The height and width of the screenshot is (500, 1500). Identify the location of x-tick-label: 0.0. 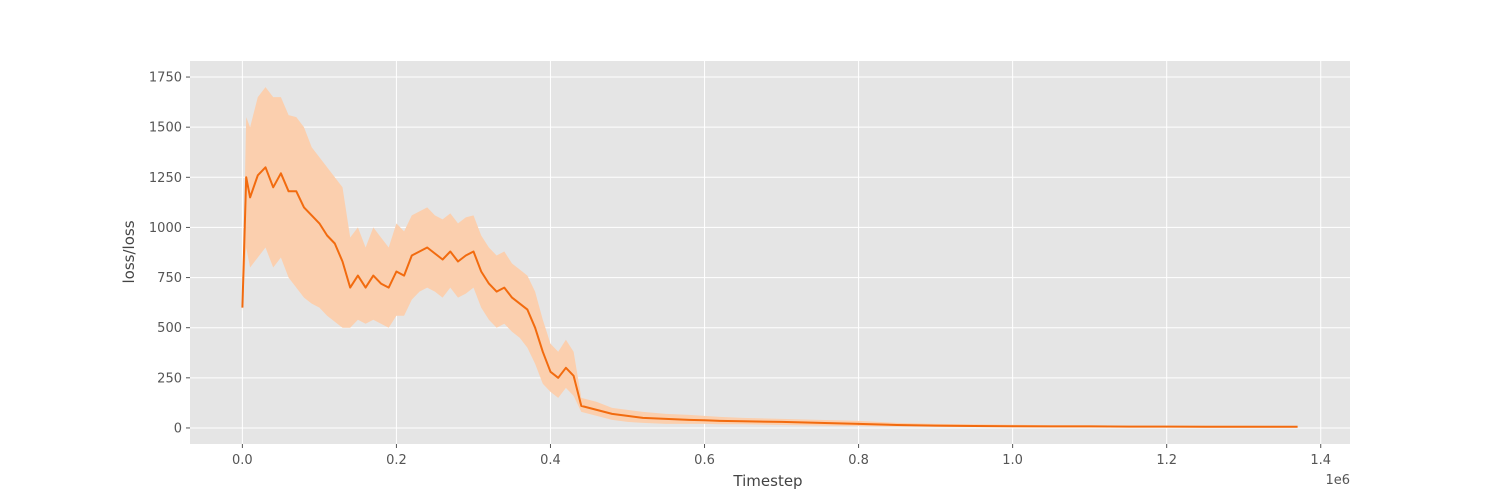
(242, 460).